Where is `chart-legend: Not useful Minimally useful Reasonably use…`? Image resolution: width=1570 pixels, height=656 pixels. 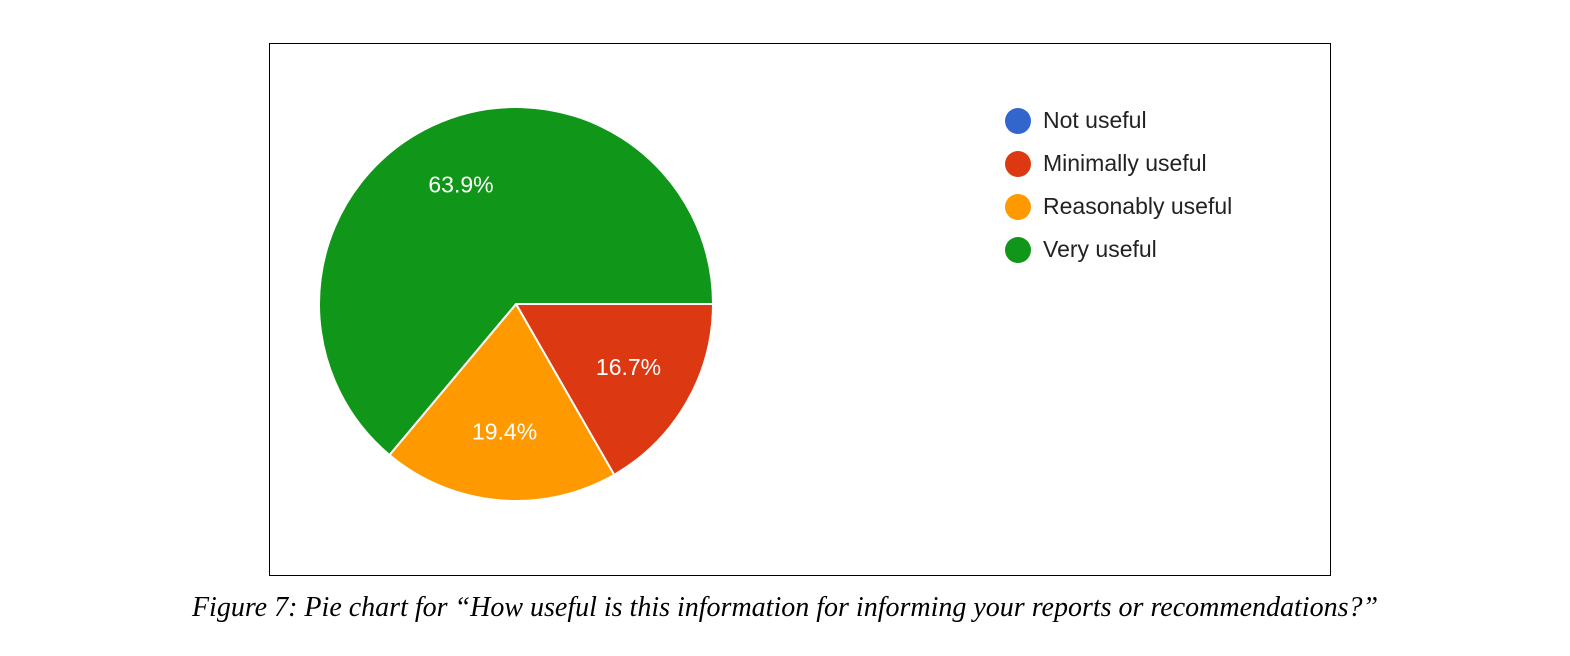 chart-legend: Not useful Minimally useful Reasonably use… is located at coordinates (1118, 185).